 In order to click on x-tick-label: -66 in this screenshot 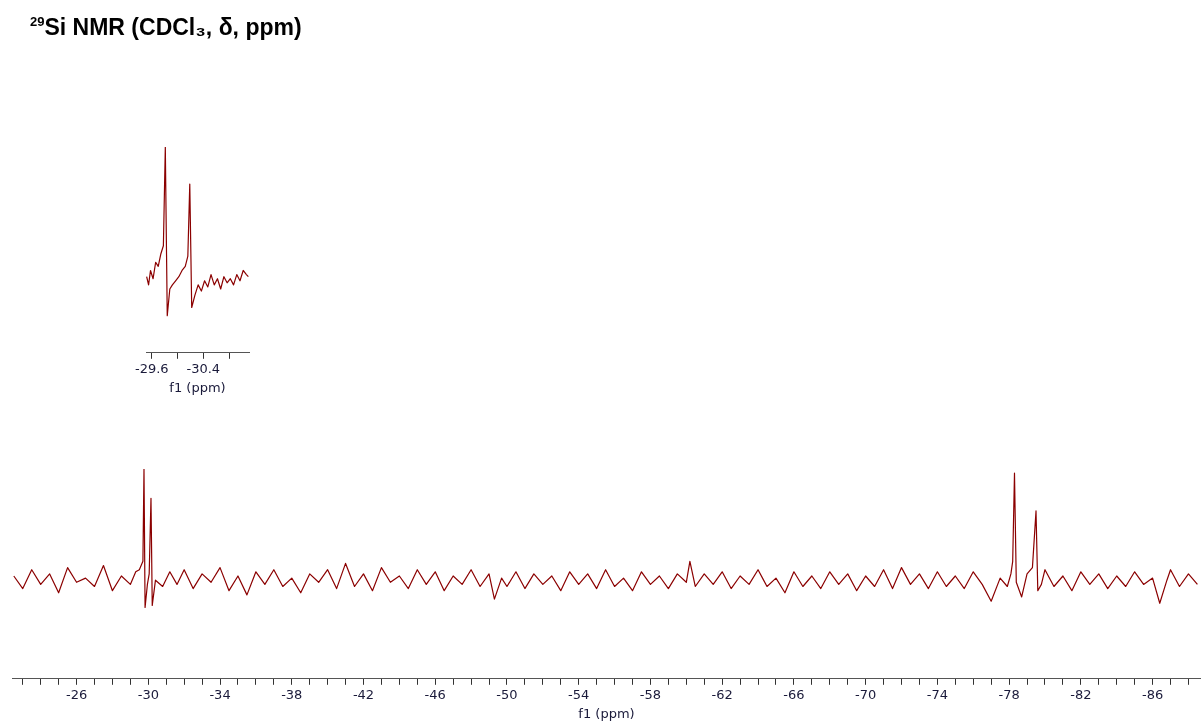, I will do `click(794, 694)`.